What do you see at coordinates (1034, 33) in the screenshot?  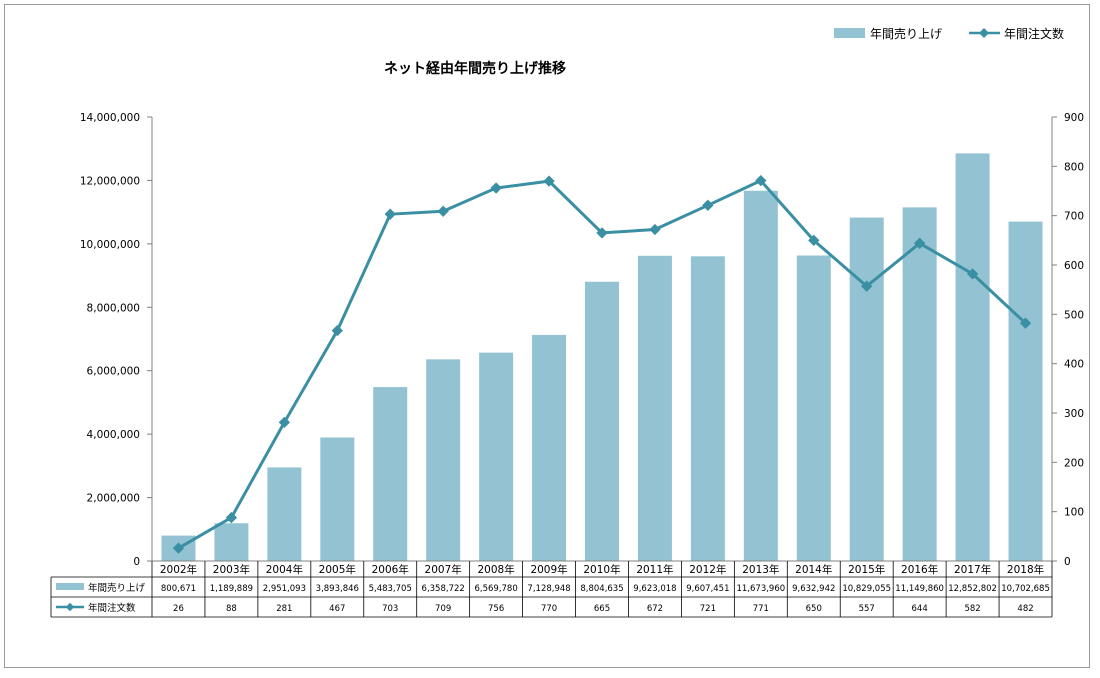 I see `legend-line-label: 年間注文数` at bounding box center [1034, 33].